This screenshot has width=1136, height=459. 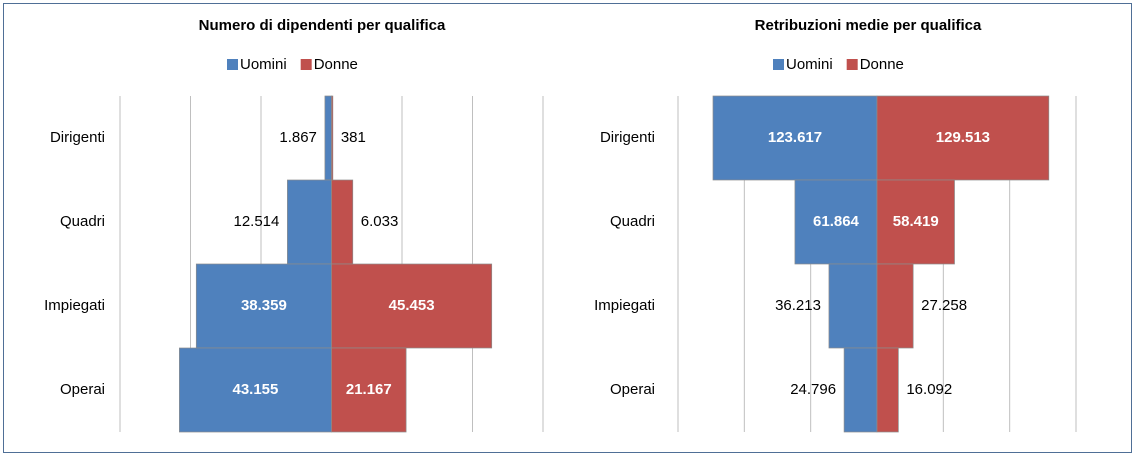 What do you see at coordinates (798, 305) in the screenshot?
I see `data-label: 36.213` at bounding box center [798, 305].